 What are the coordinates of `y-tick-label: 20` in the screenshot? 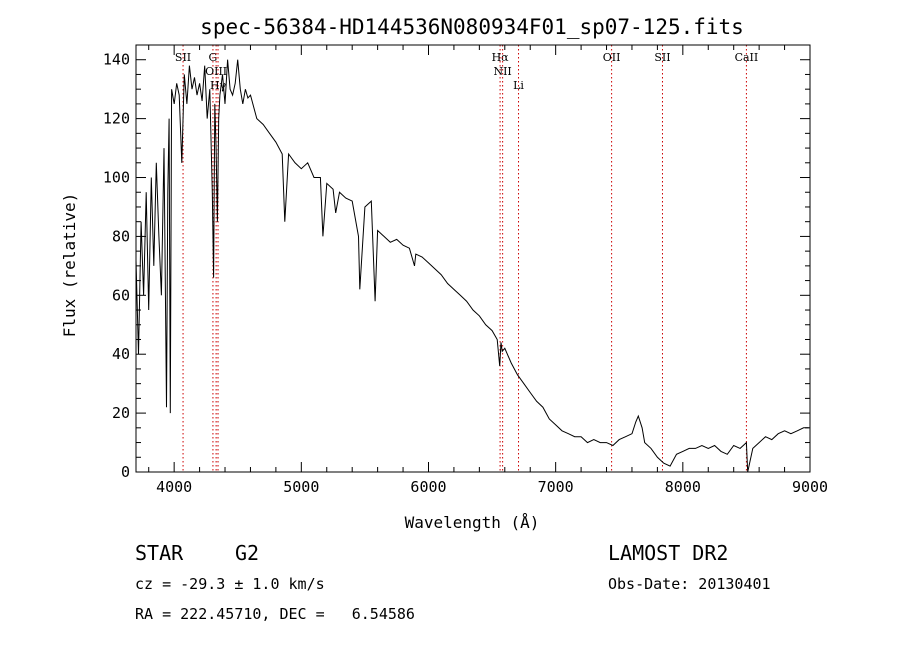 It's located at (121, 413).